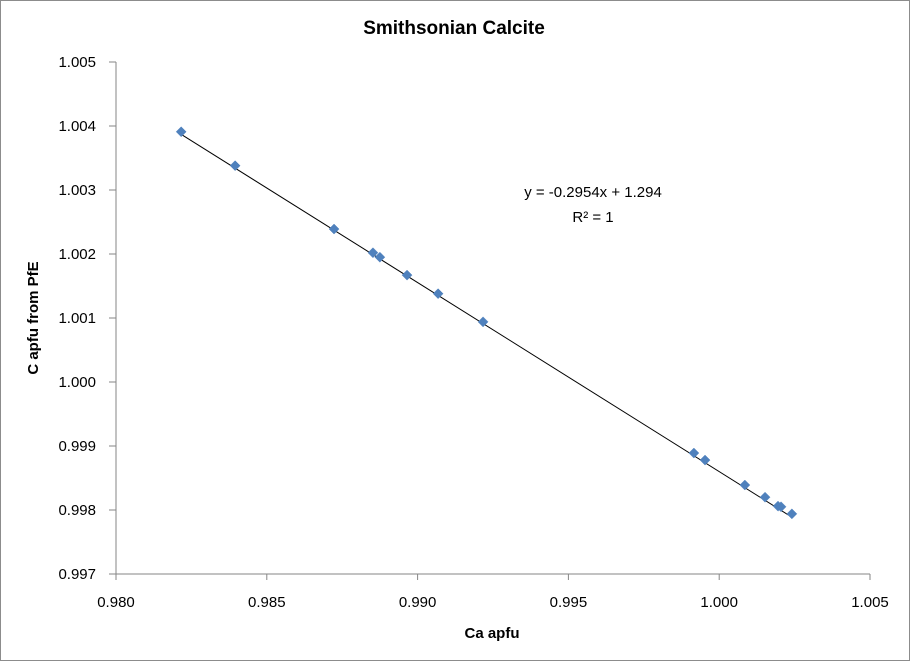 Image resolution: width=910 pixels, height=661 pixels. Describe the element at coordinates (418, 602) in the screenshot. I see `x-tick-label: 0.990` at that location.